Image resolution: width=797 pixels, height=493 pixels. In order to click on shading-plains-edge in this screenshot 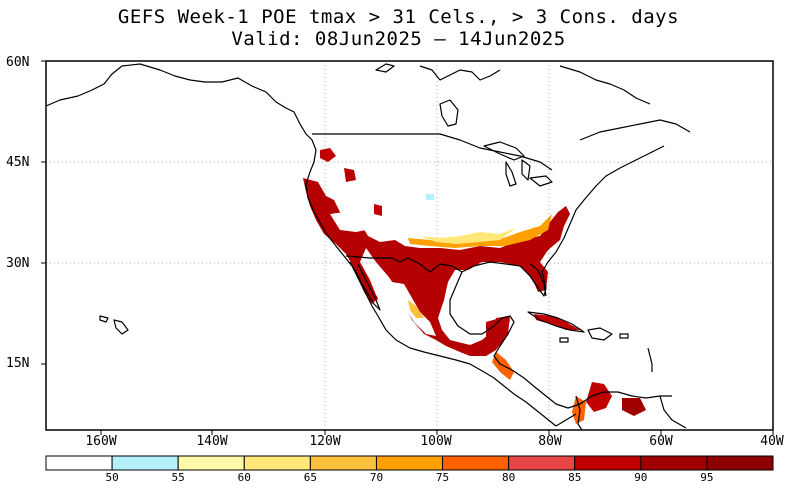, I will do `click(480, 231)`.